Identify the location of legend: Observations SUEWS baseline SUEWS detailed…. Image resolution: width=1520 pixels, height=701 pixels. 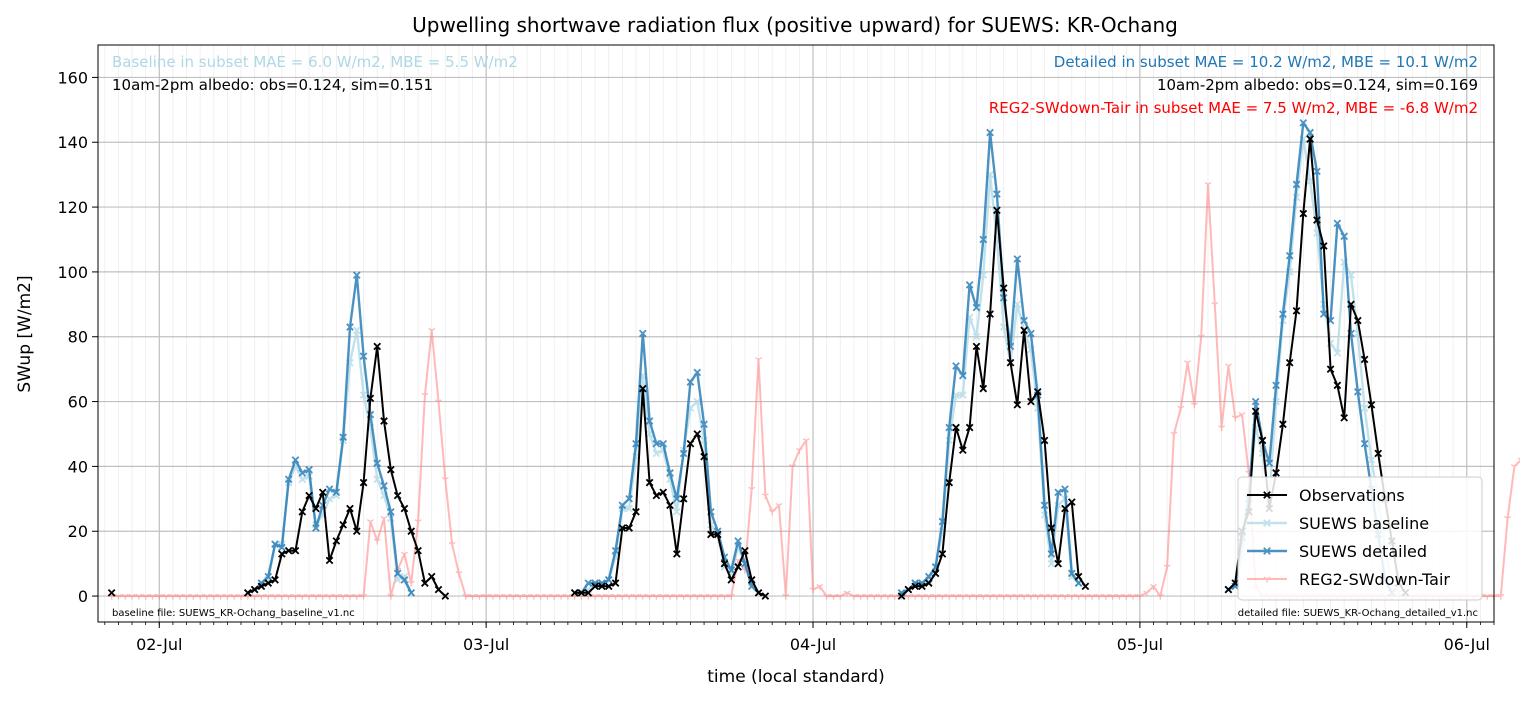
(1360, 538).